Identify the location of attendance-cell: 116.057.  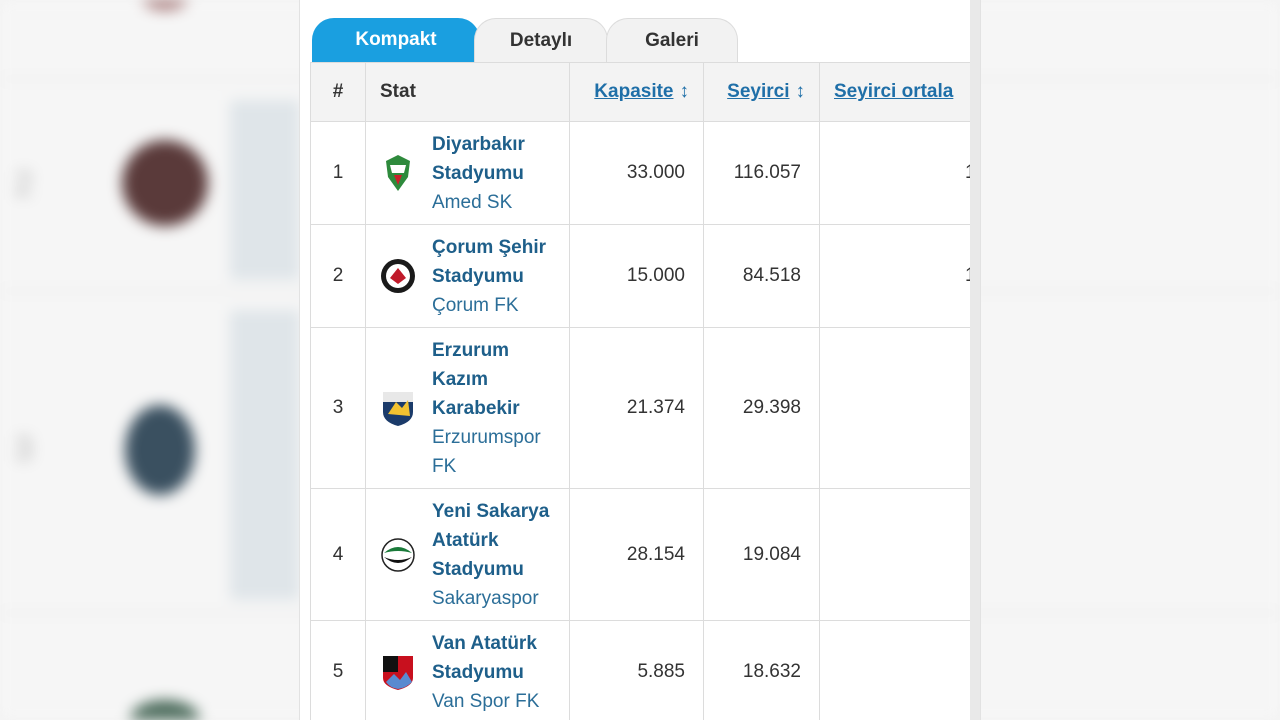
(761, 173).